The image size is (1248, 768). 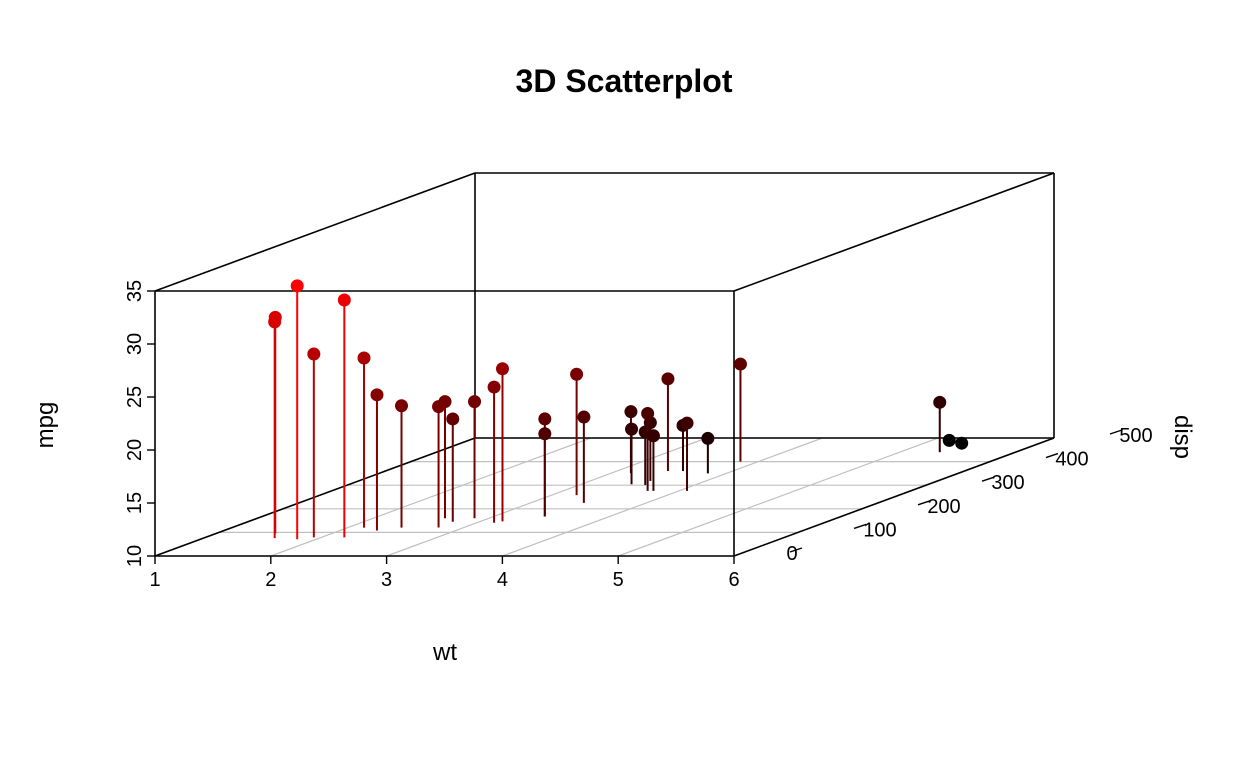 I want to click on y-tick-label: 0, so click(x=791, y=554).